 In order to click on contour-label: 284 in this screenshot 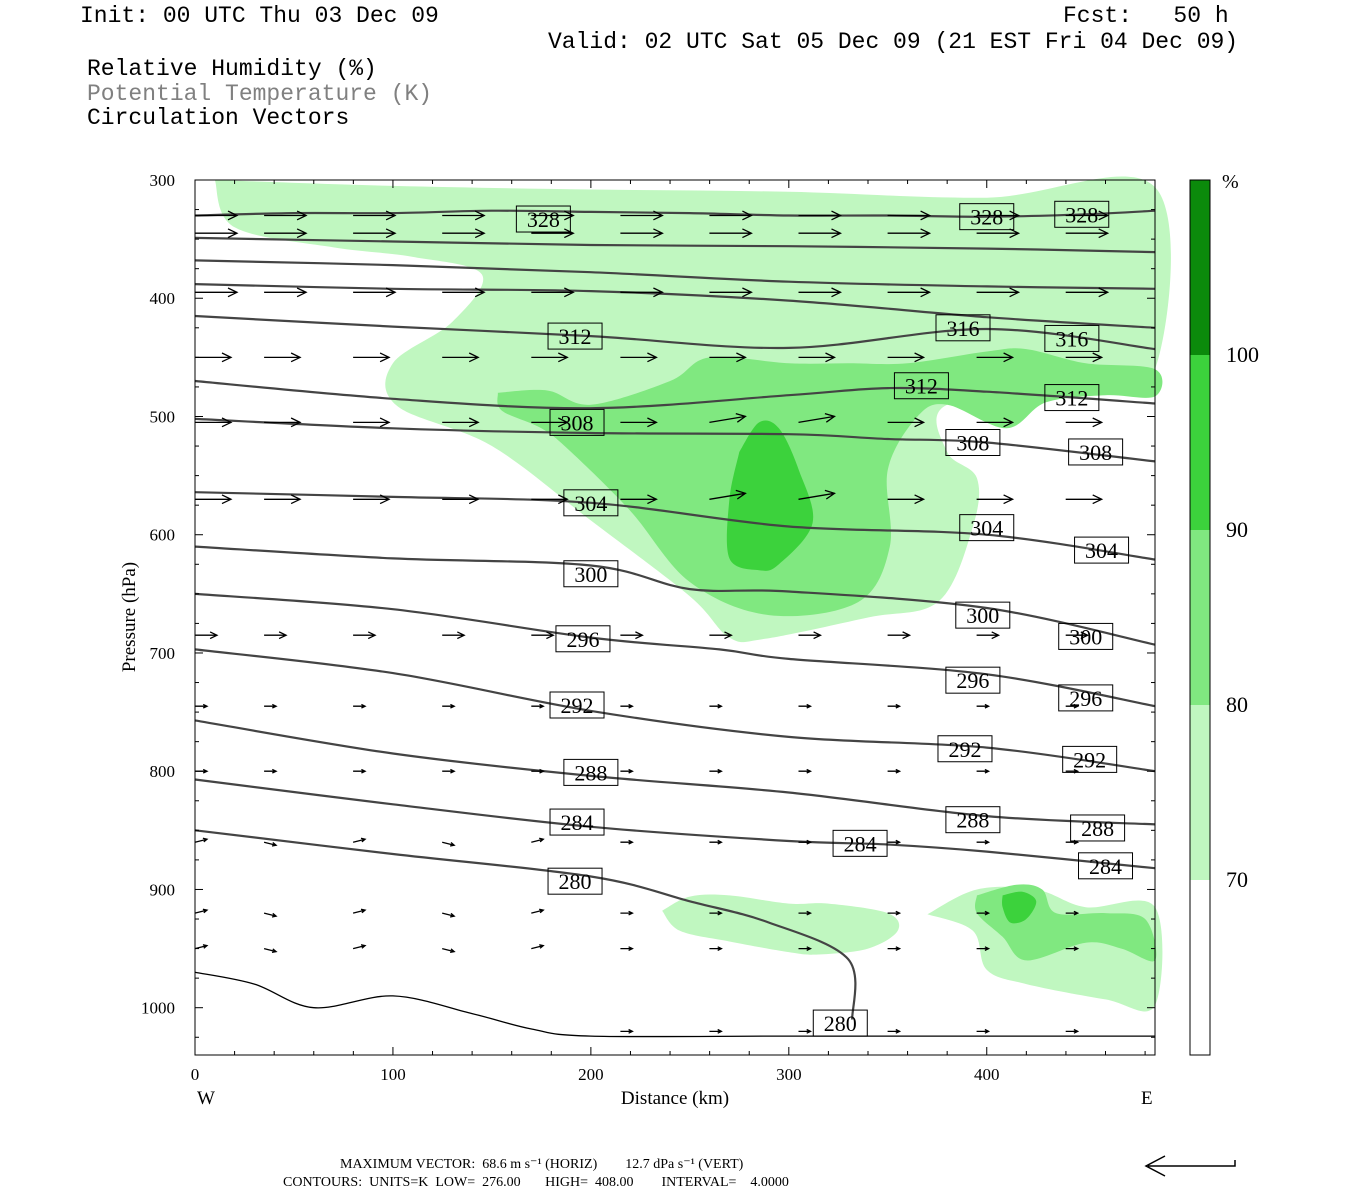, I will do `click(1105, 866)`.